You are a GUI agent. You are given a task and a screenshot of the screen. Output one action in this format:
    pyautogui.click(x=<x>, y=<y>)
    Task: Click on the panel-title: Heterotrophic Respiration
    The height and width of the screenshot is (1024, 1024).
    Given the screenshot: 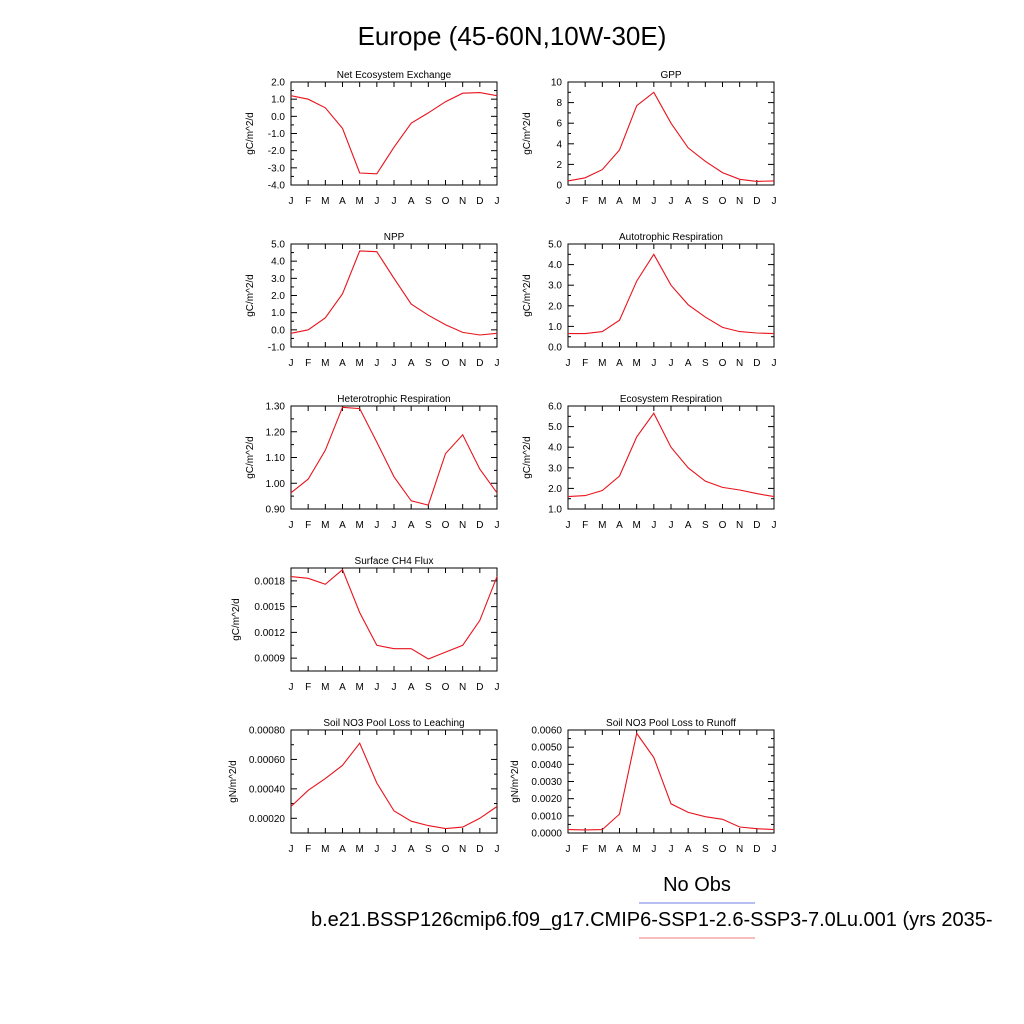 What is the action you would take?
    pyautogui.click(x=393, y=399)
    